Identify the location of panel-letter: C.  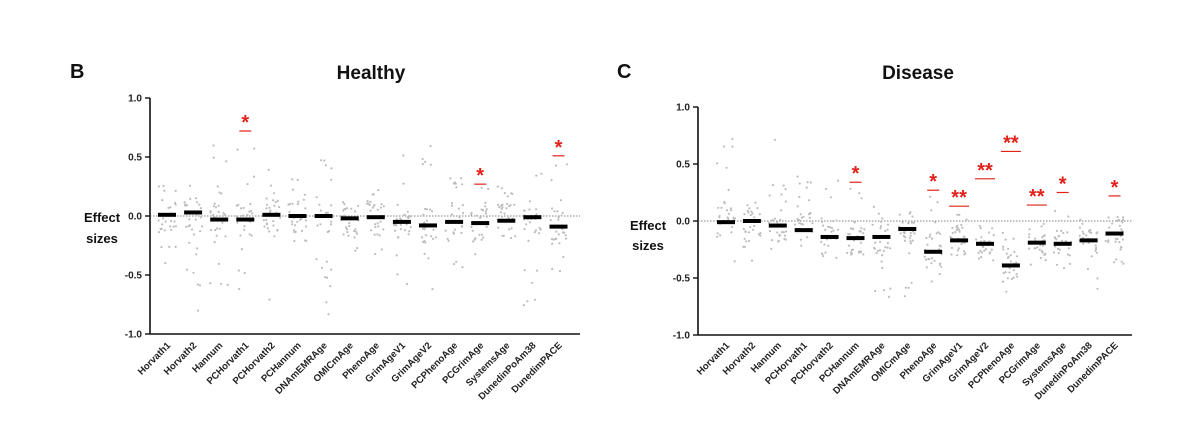
(624, 72).